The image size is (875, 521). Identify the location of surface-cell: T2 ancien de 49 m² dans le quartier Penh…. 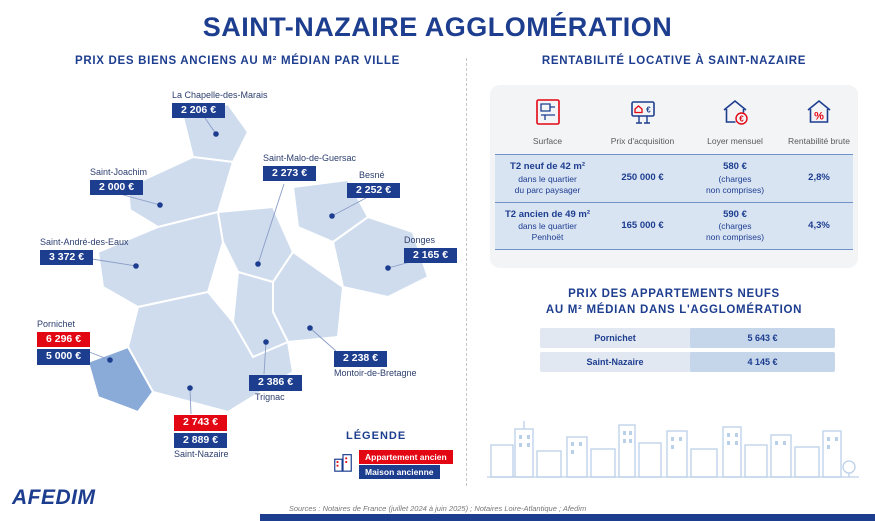
(547, 226).